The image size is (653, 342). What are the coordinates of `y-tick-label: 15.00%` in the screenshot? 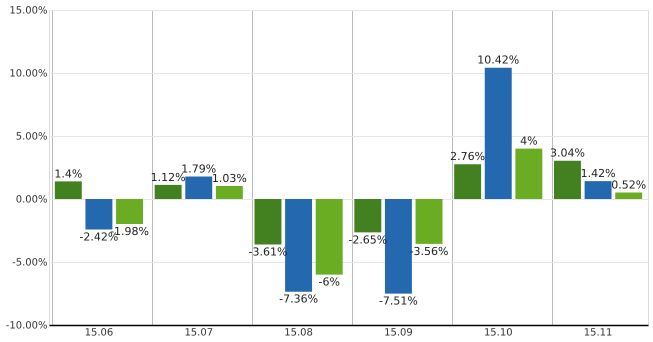 It's located at (28, 11).